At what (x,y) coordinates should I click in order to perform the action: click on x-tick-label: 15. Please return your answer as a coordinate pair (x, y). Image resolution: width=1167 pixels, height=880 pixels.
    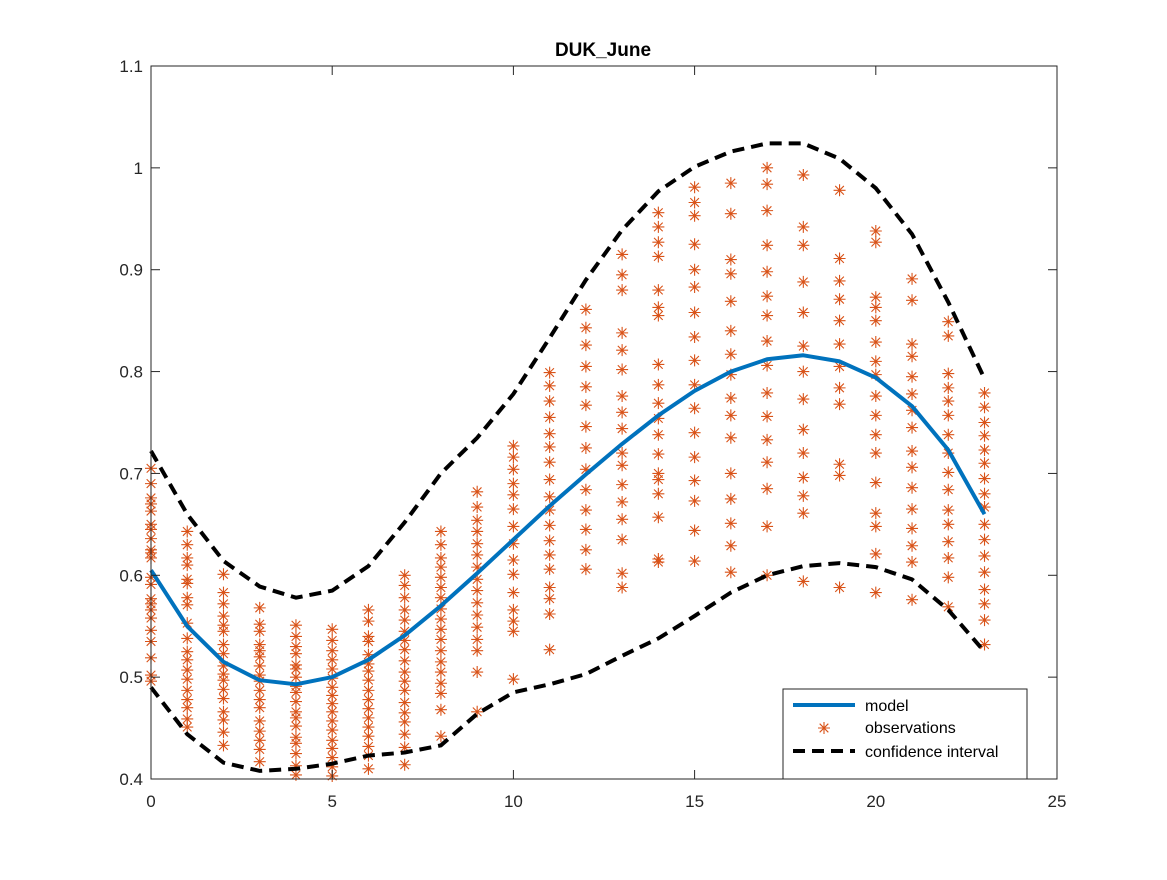
    Looking at the image, I should click on (694, 801).